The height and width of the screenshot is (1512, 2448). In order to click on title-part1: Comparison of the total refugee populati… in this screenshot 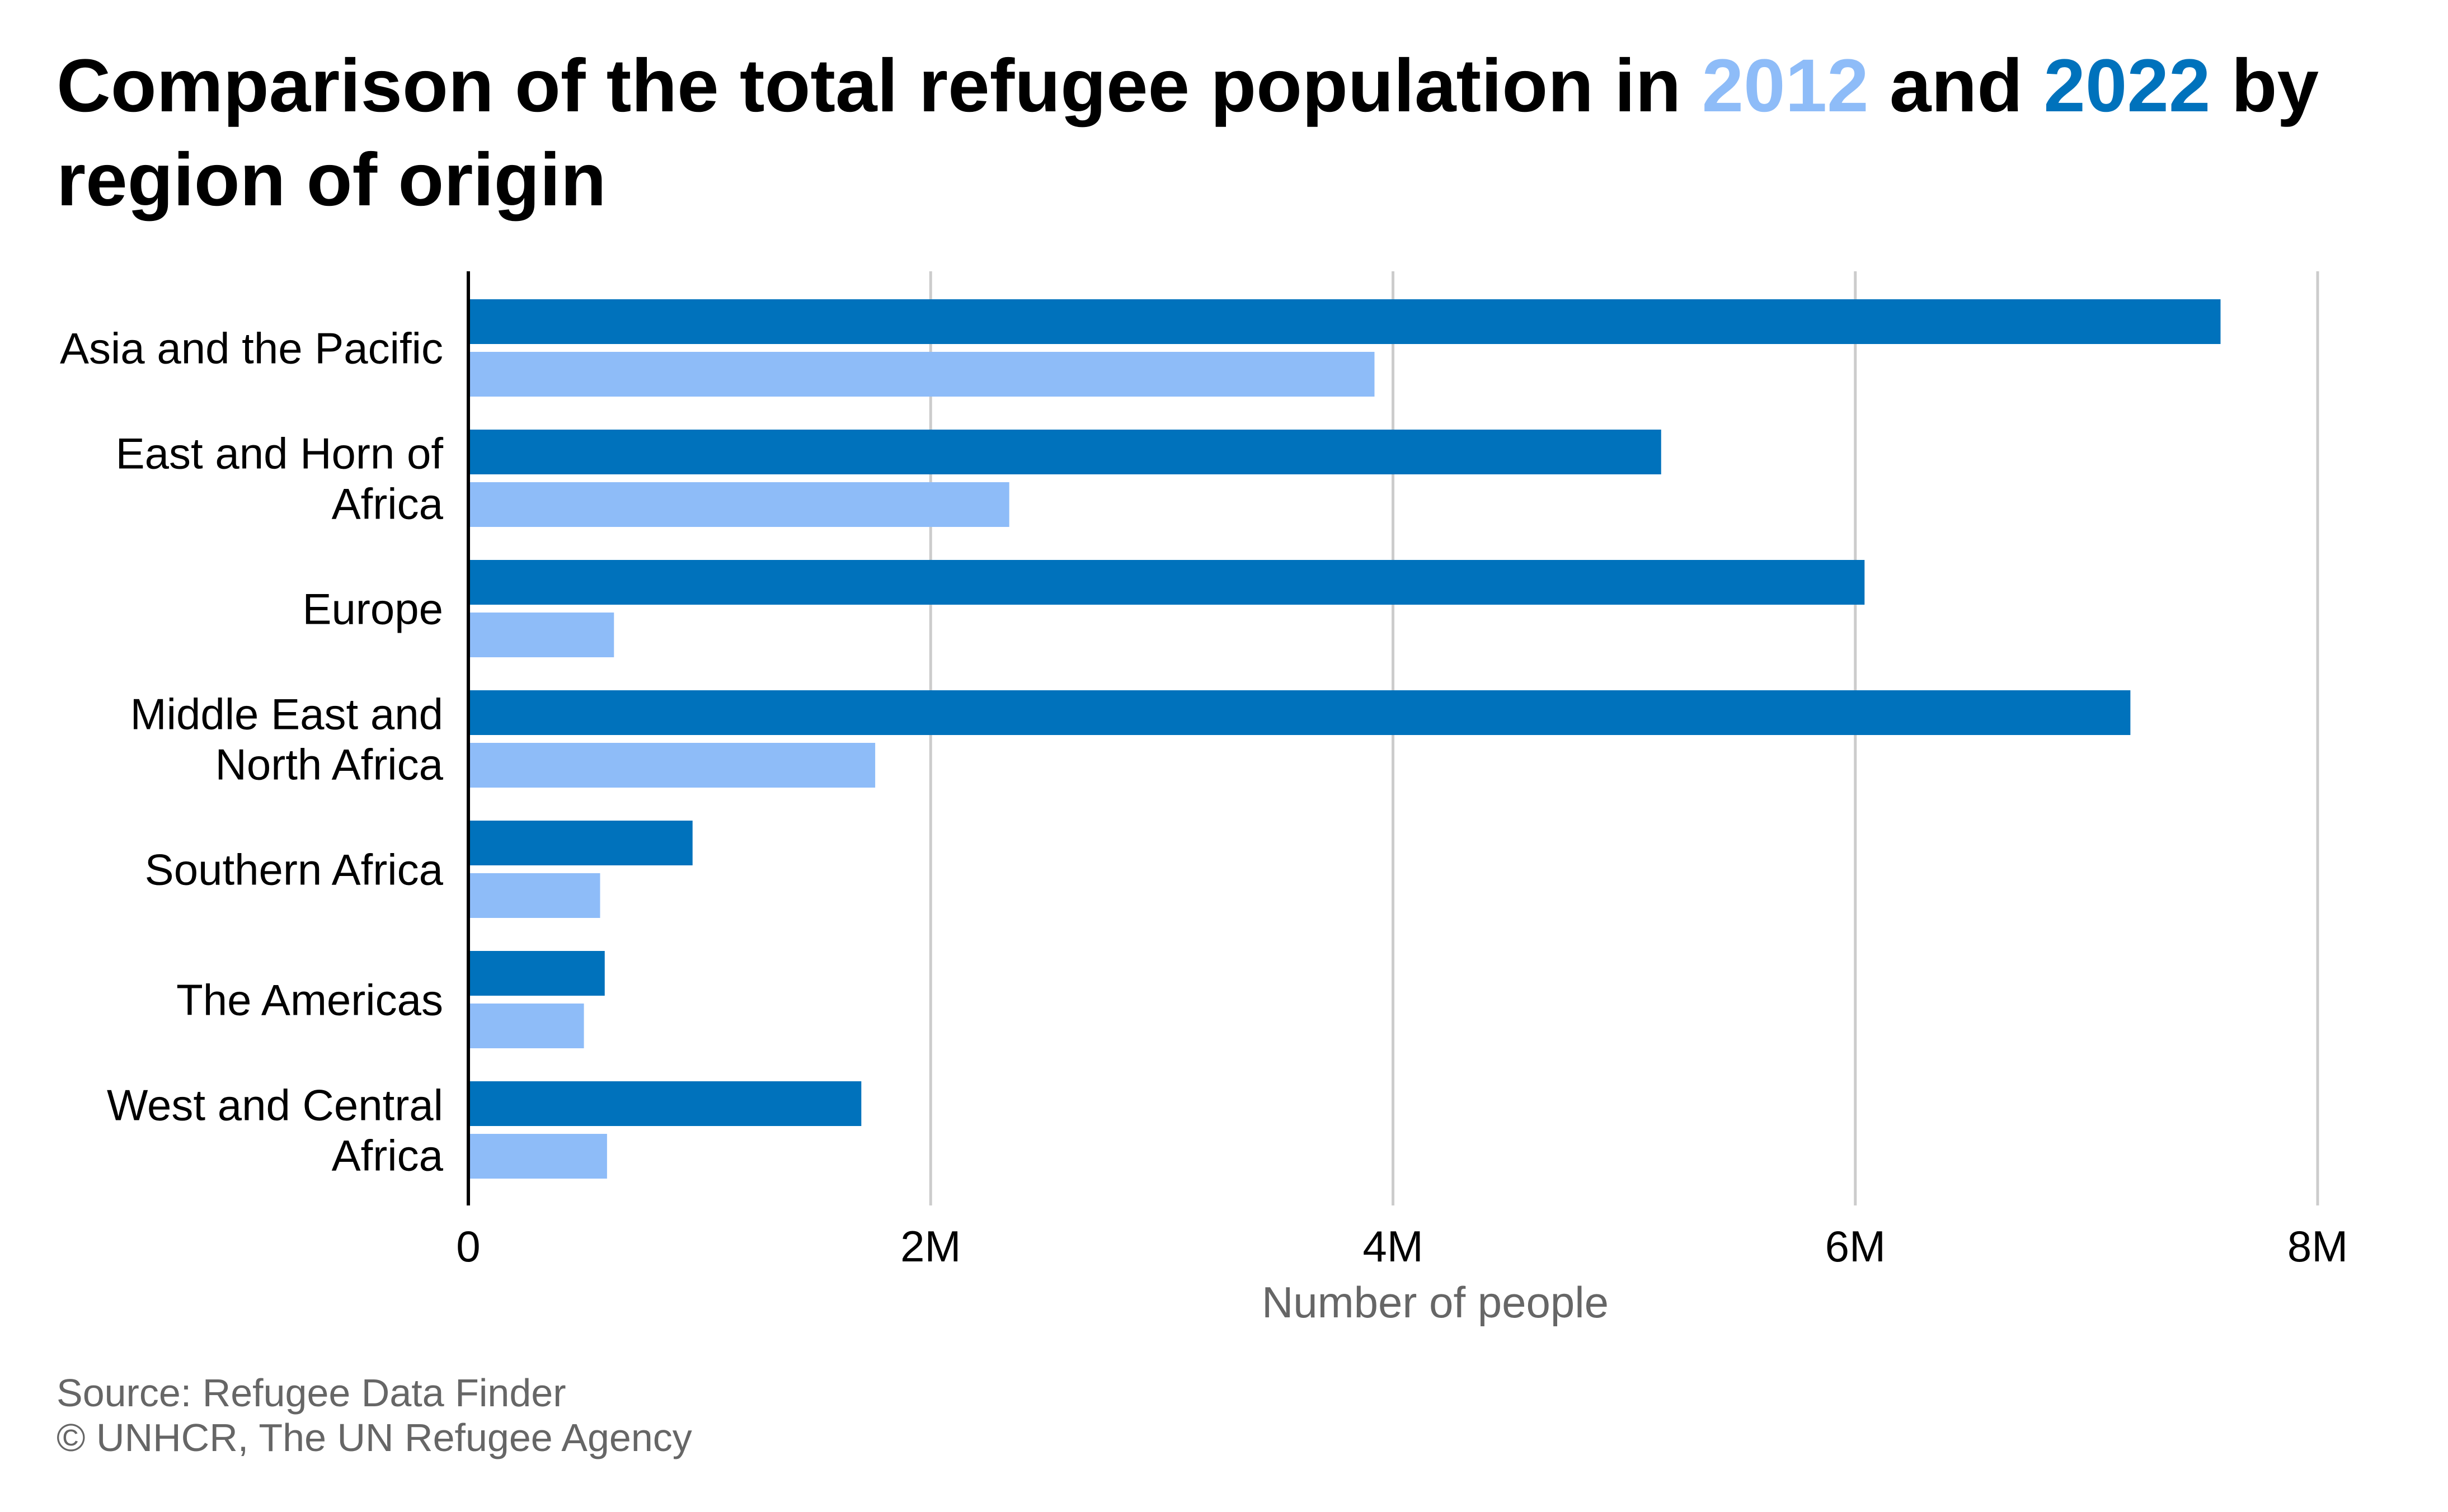, I will do `click(879, 86)`.